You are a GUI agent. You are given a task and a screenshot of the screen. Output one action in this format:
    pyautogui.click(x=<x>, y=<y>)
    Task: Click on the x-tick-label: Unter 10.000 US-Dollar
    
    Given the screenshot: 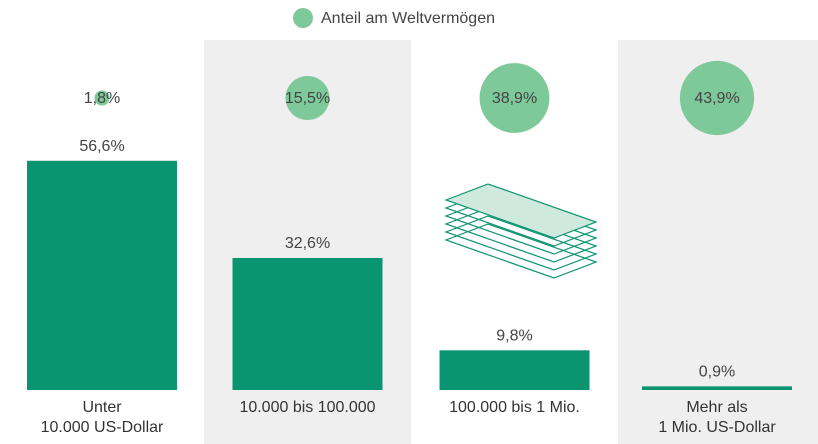 What is the action you would take?
    pyautogui.click(x=102, y=417)
    